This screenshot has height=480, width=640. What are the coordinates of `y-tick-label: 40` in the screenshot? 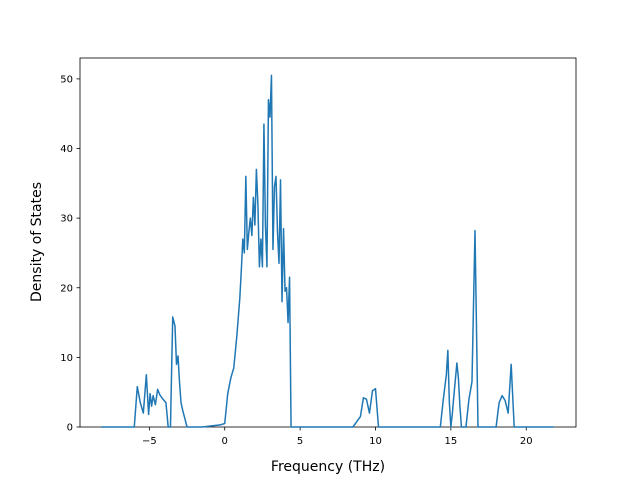 It's located at (66, 149).